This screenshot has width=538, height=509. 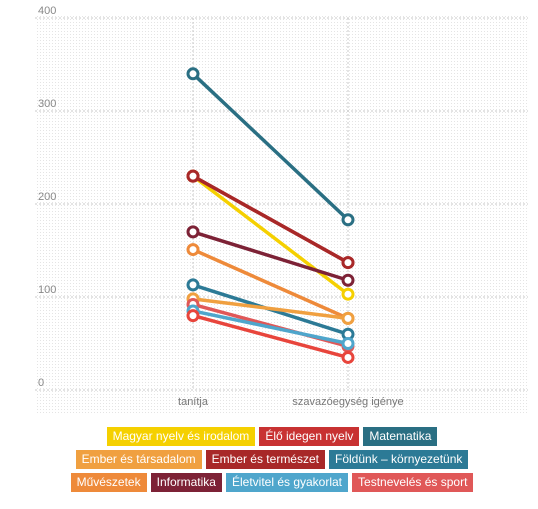 What do you see at coordinates (47, 104) in the screenshot?
I see `y-tick-label: 300` at bounding box center [47, 104].